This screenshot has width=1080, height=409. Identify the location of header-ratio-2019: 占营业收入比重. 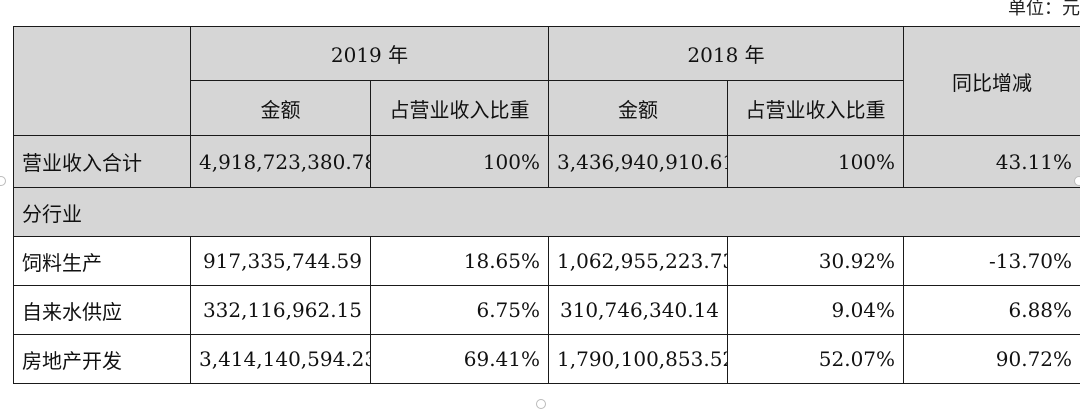
(460, 108).